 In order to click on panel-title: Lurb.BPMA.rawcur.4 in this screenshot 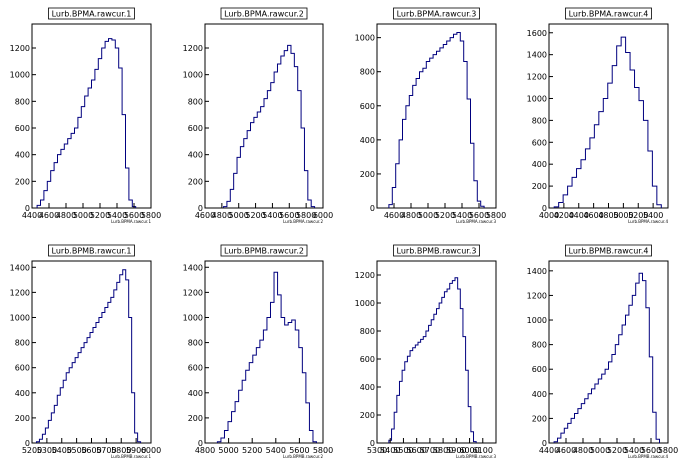, I will do `click(609, 14)`.